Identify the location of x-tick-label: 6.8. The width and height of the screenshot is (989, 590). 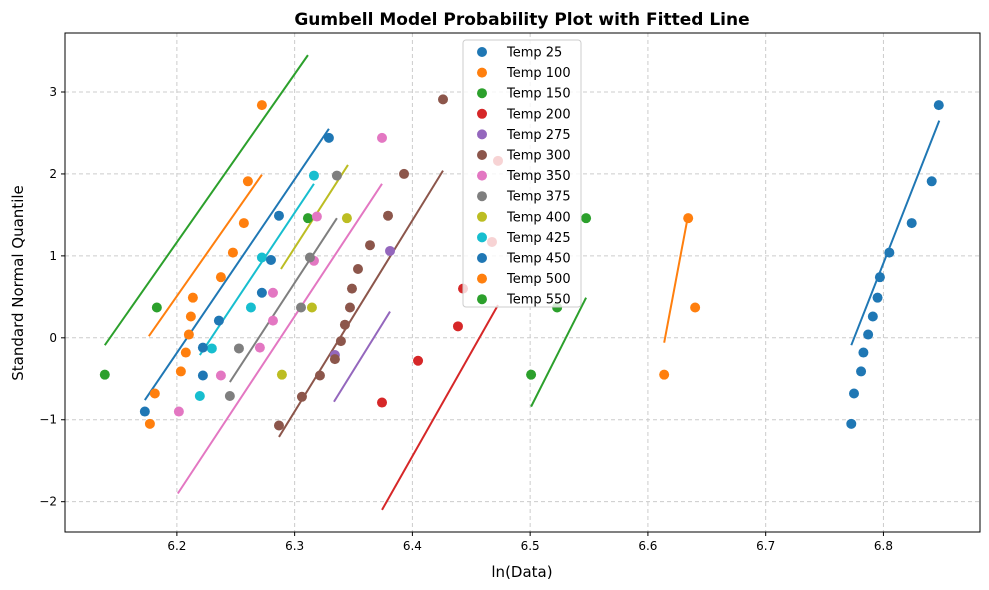
(883, 546).